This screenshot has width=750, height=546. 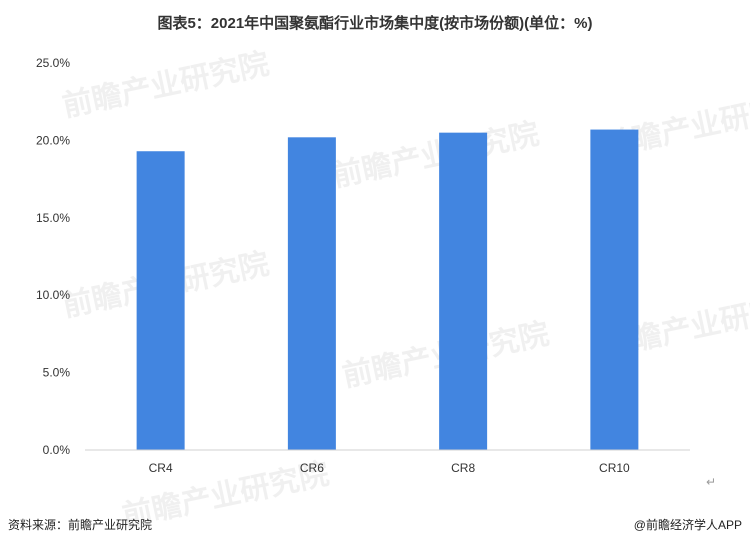 I want to click on x-tick-label: CR6, so click(x=312, y=468).